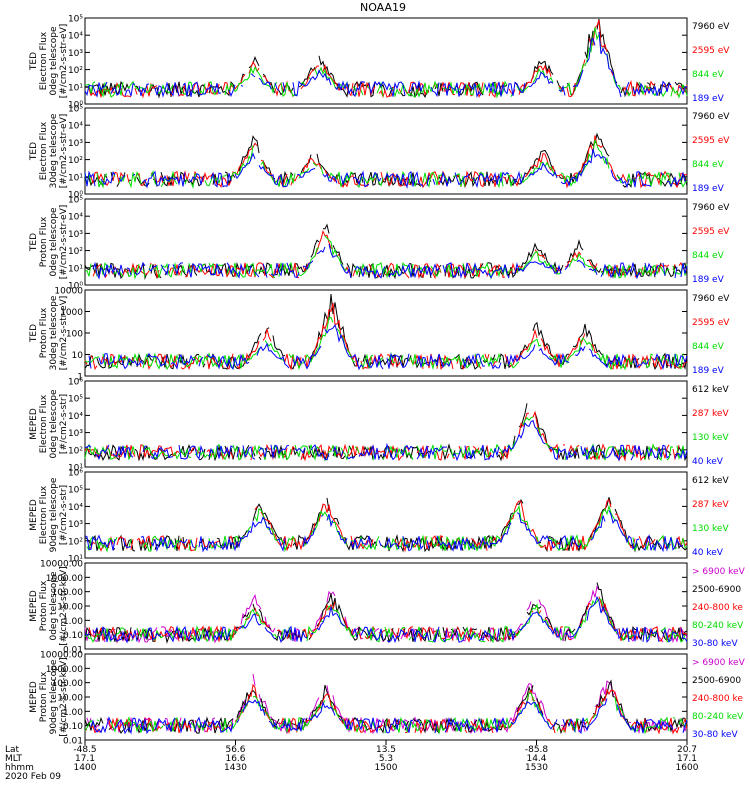 Image resolution: width=750 pixels, height=800 pixels. Describe the element at coordinates (717, 608) in the screenshot. I see `legend-entry: 240-800 ke` at that location.